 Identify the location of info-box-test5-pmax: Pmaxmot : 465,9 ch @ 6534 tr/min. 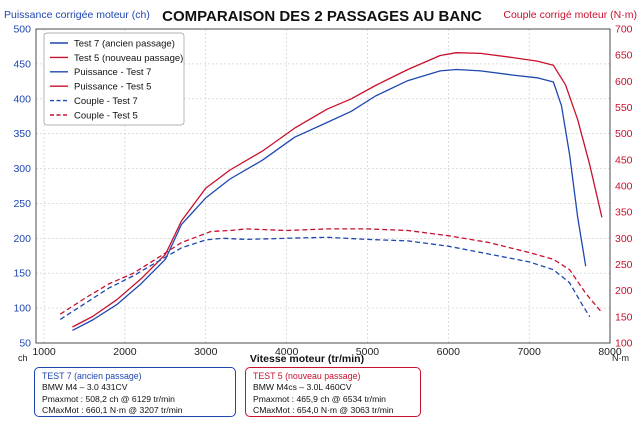
(319, 398).